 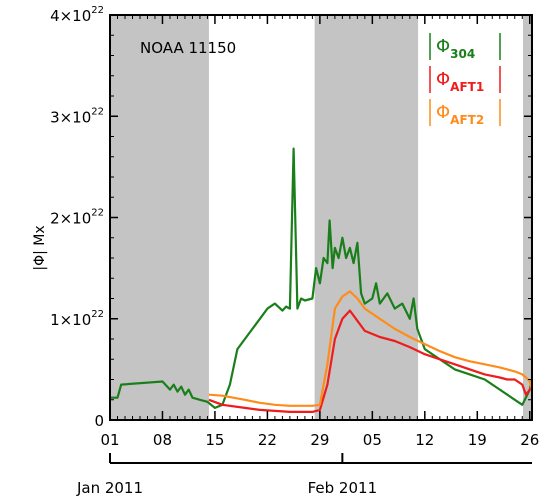 What do you see at coordinates (267, 440) in the screenshot?
I see `x-tick-label-3: 22` at bounding box center [267, 440].